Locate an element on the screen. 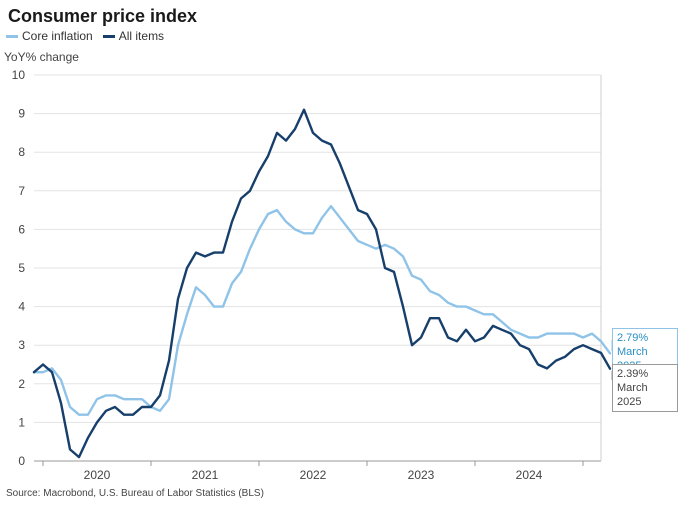 The height and width of the screenshot is (510, 680). y-axis-label: YoY% change is located at coordinates (41, 57).